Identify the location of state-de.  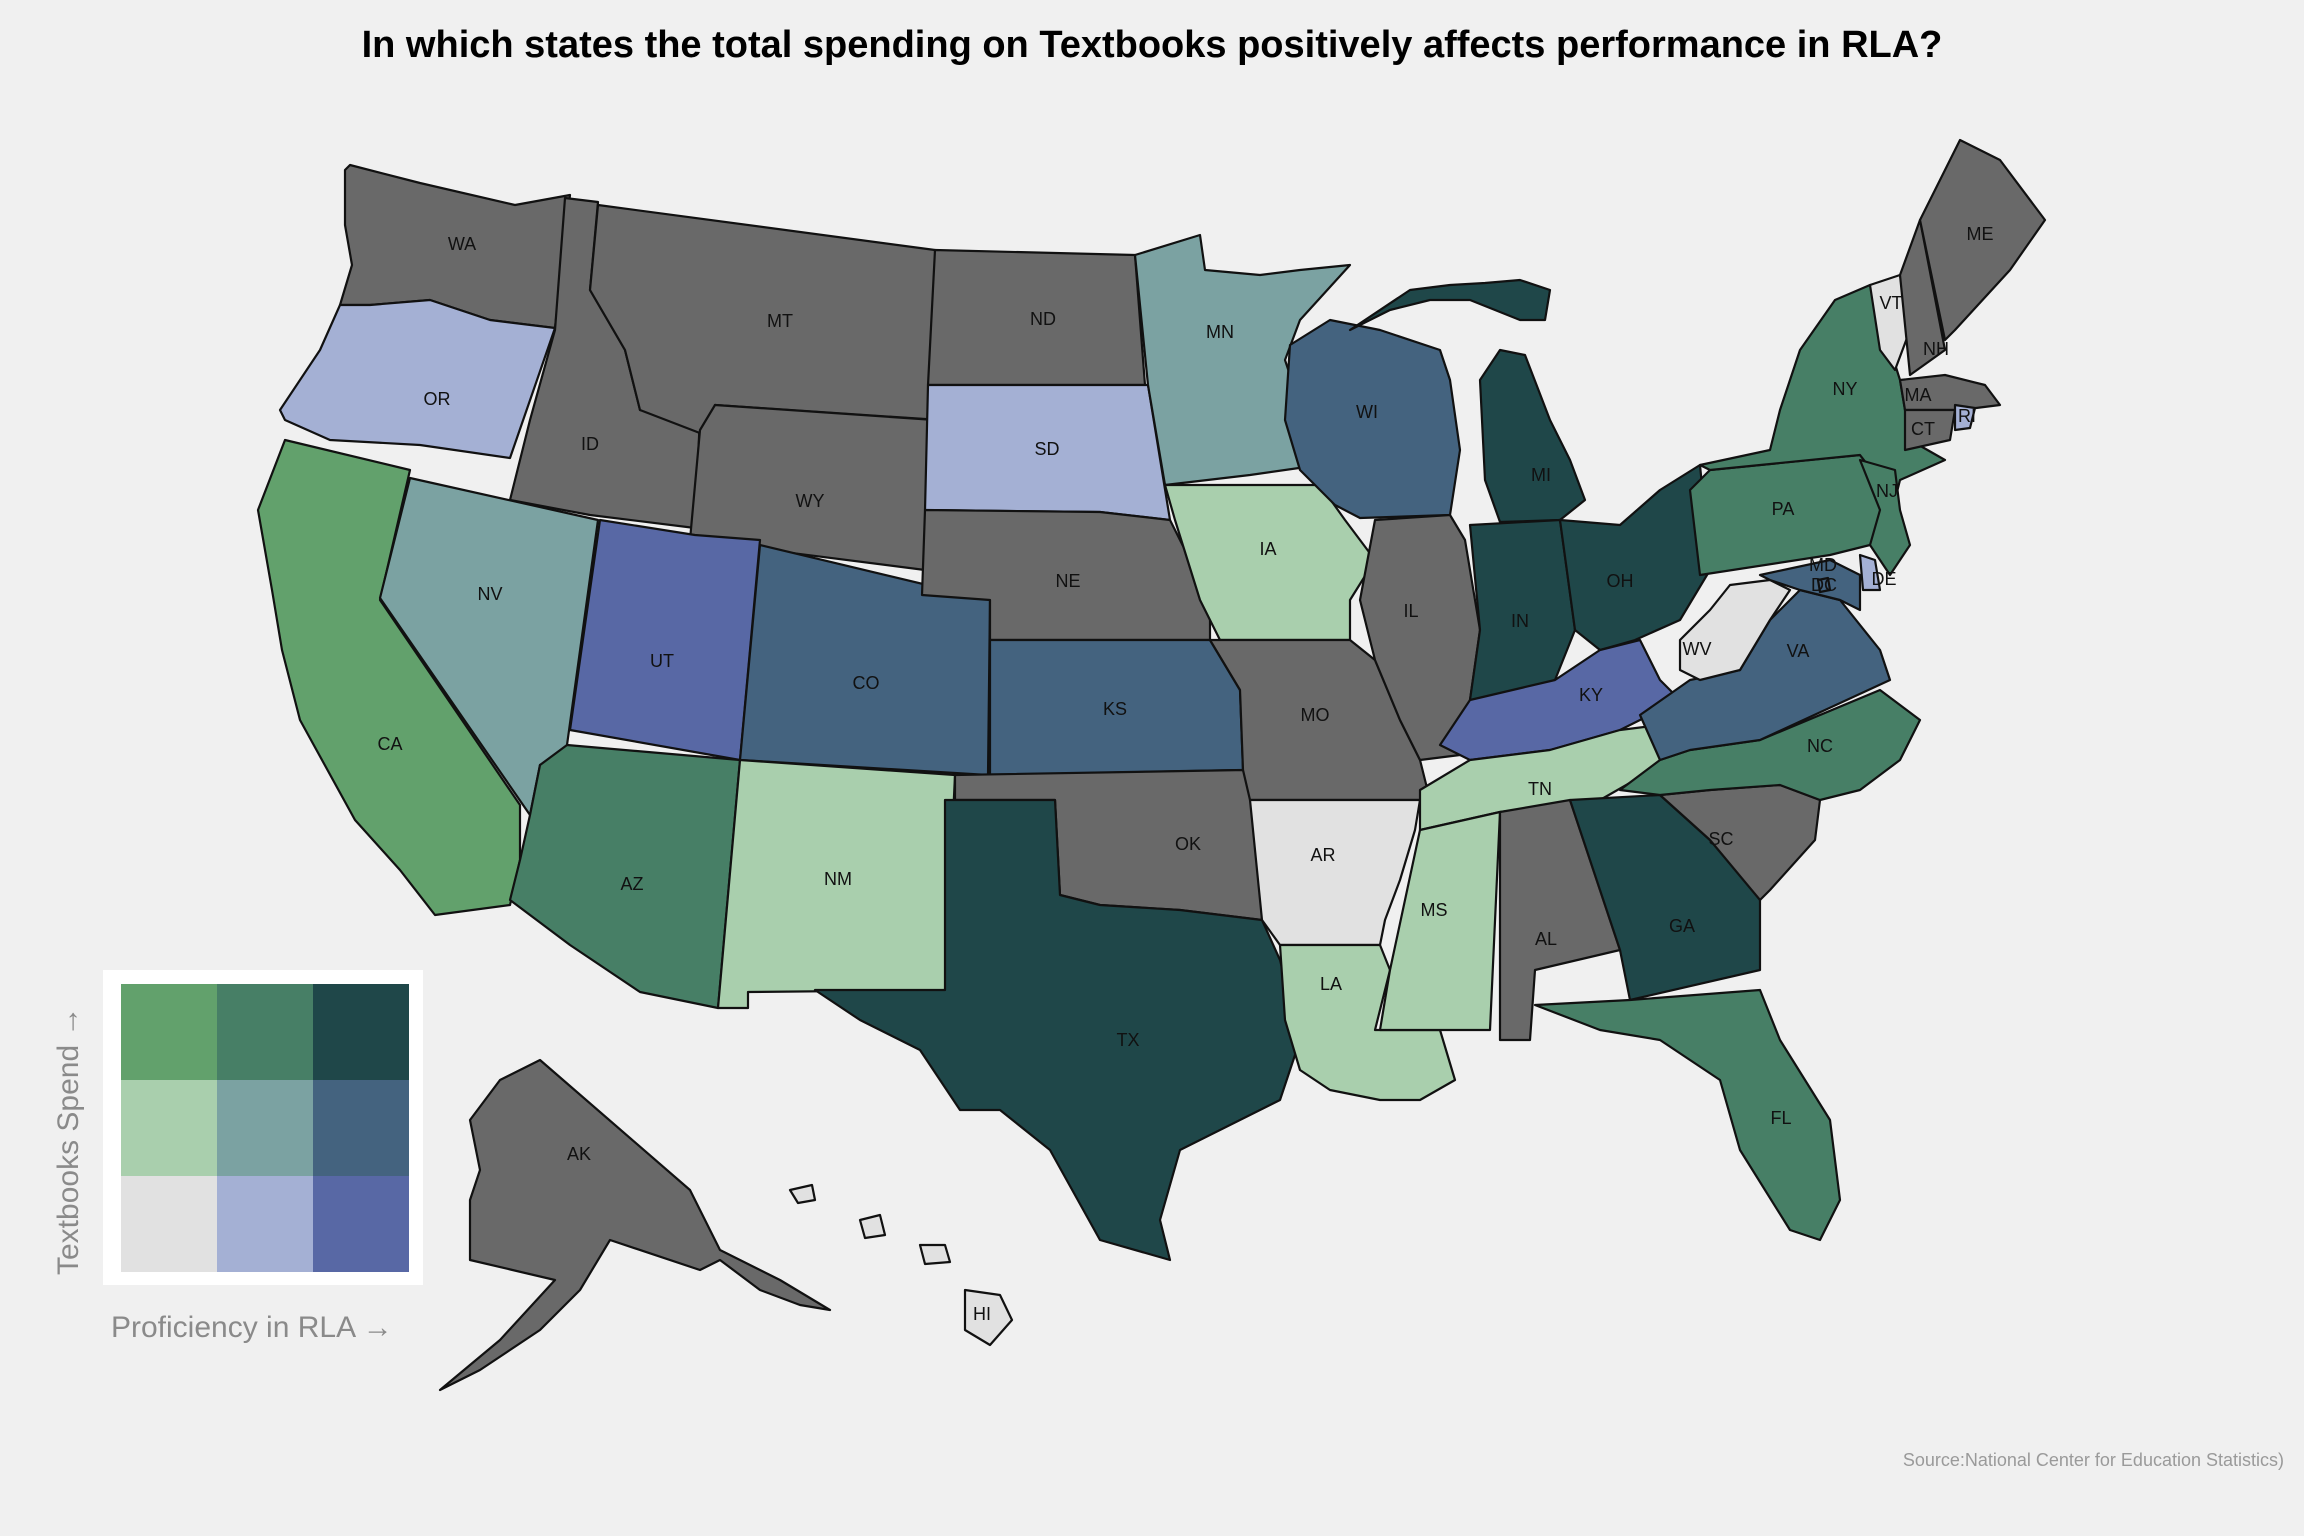
(1870, 572).